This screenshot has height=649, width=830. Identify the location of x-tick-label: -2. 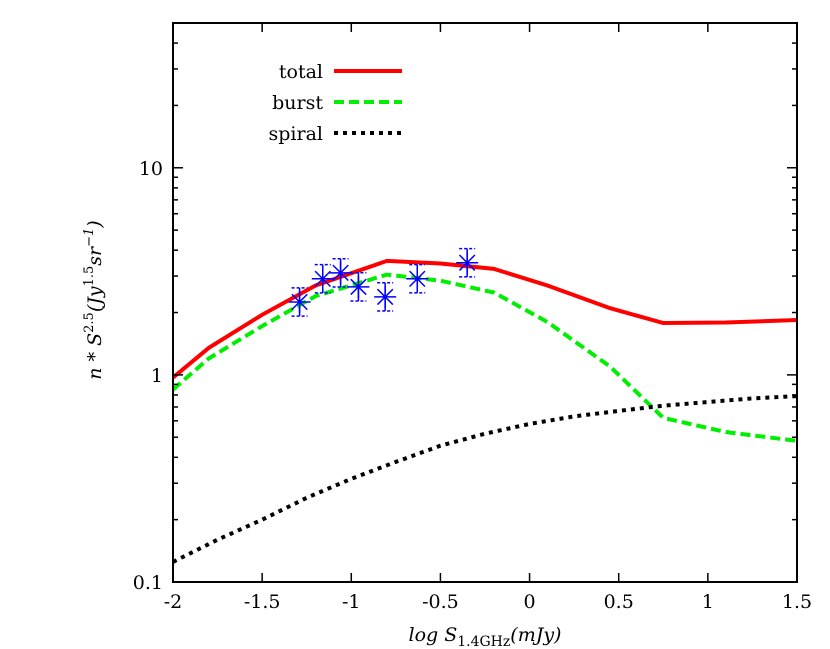
(173, 602).